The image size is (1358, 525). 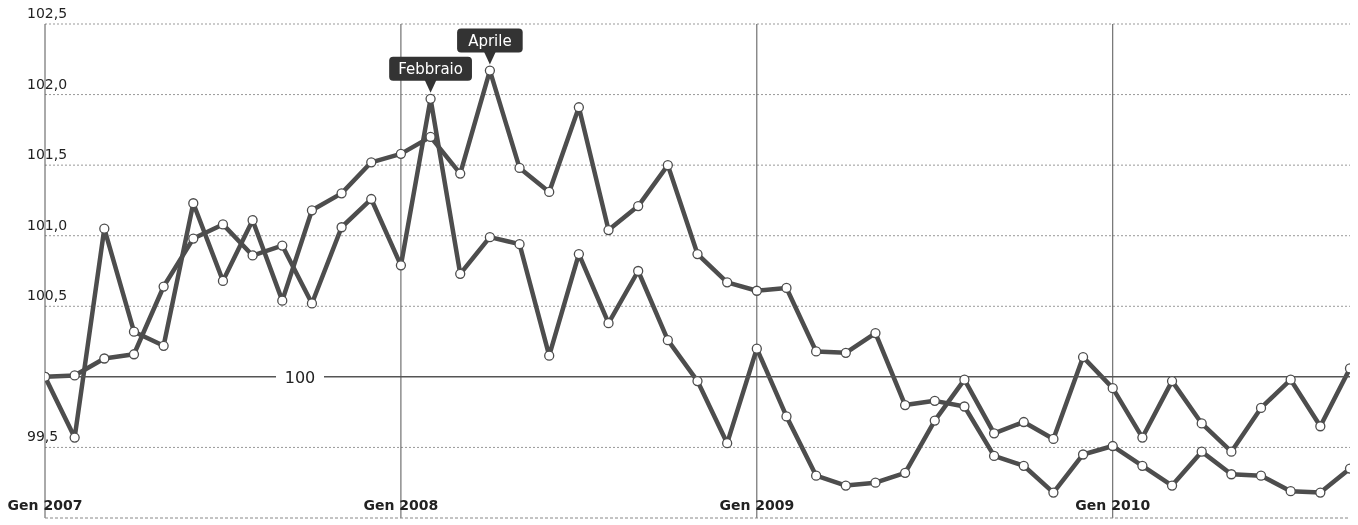 I want to click on y-tick-label: 101,5, so click(x=47, y=154).